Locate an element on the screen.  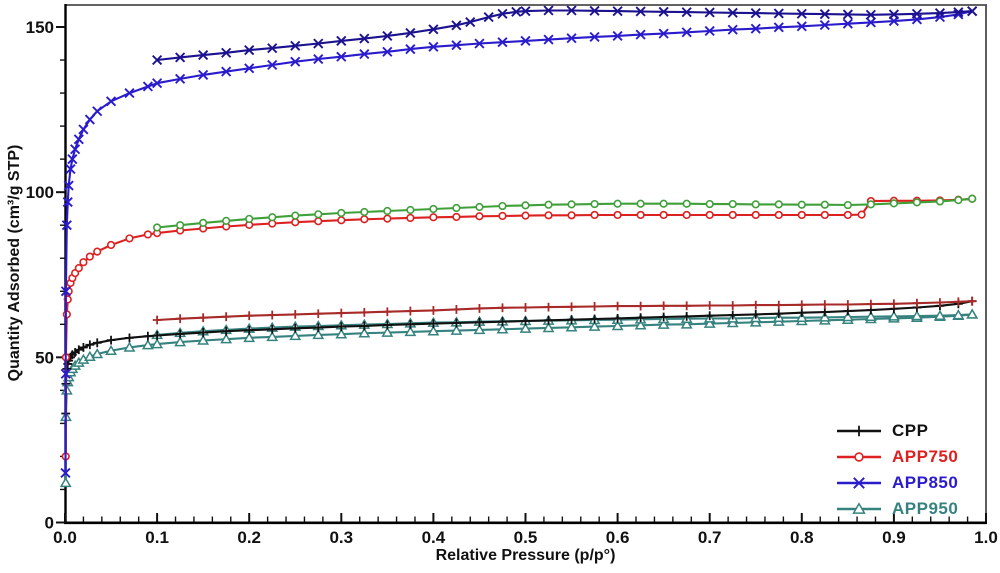
x-tick-label: 0.0 is located at coordinates (65, 537).